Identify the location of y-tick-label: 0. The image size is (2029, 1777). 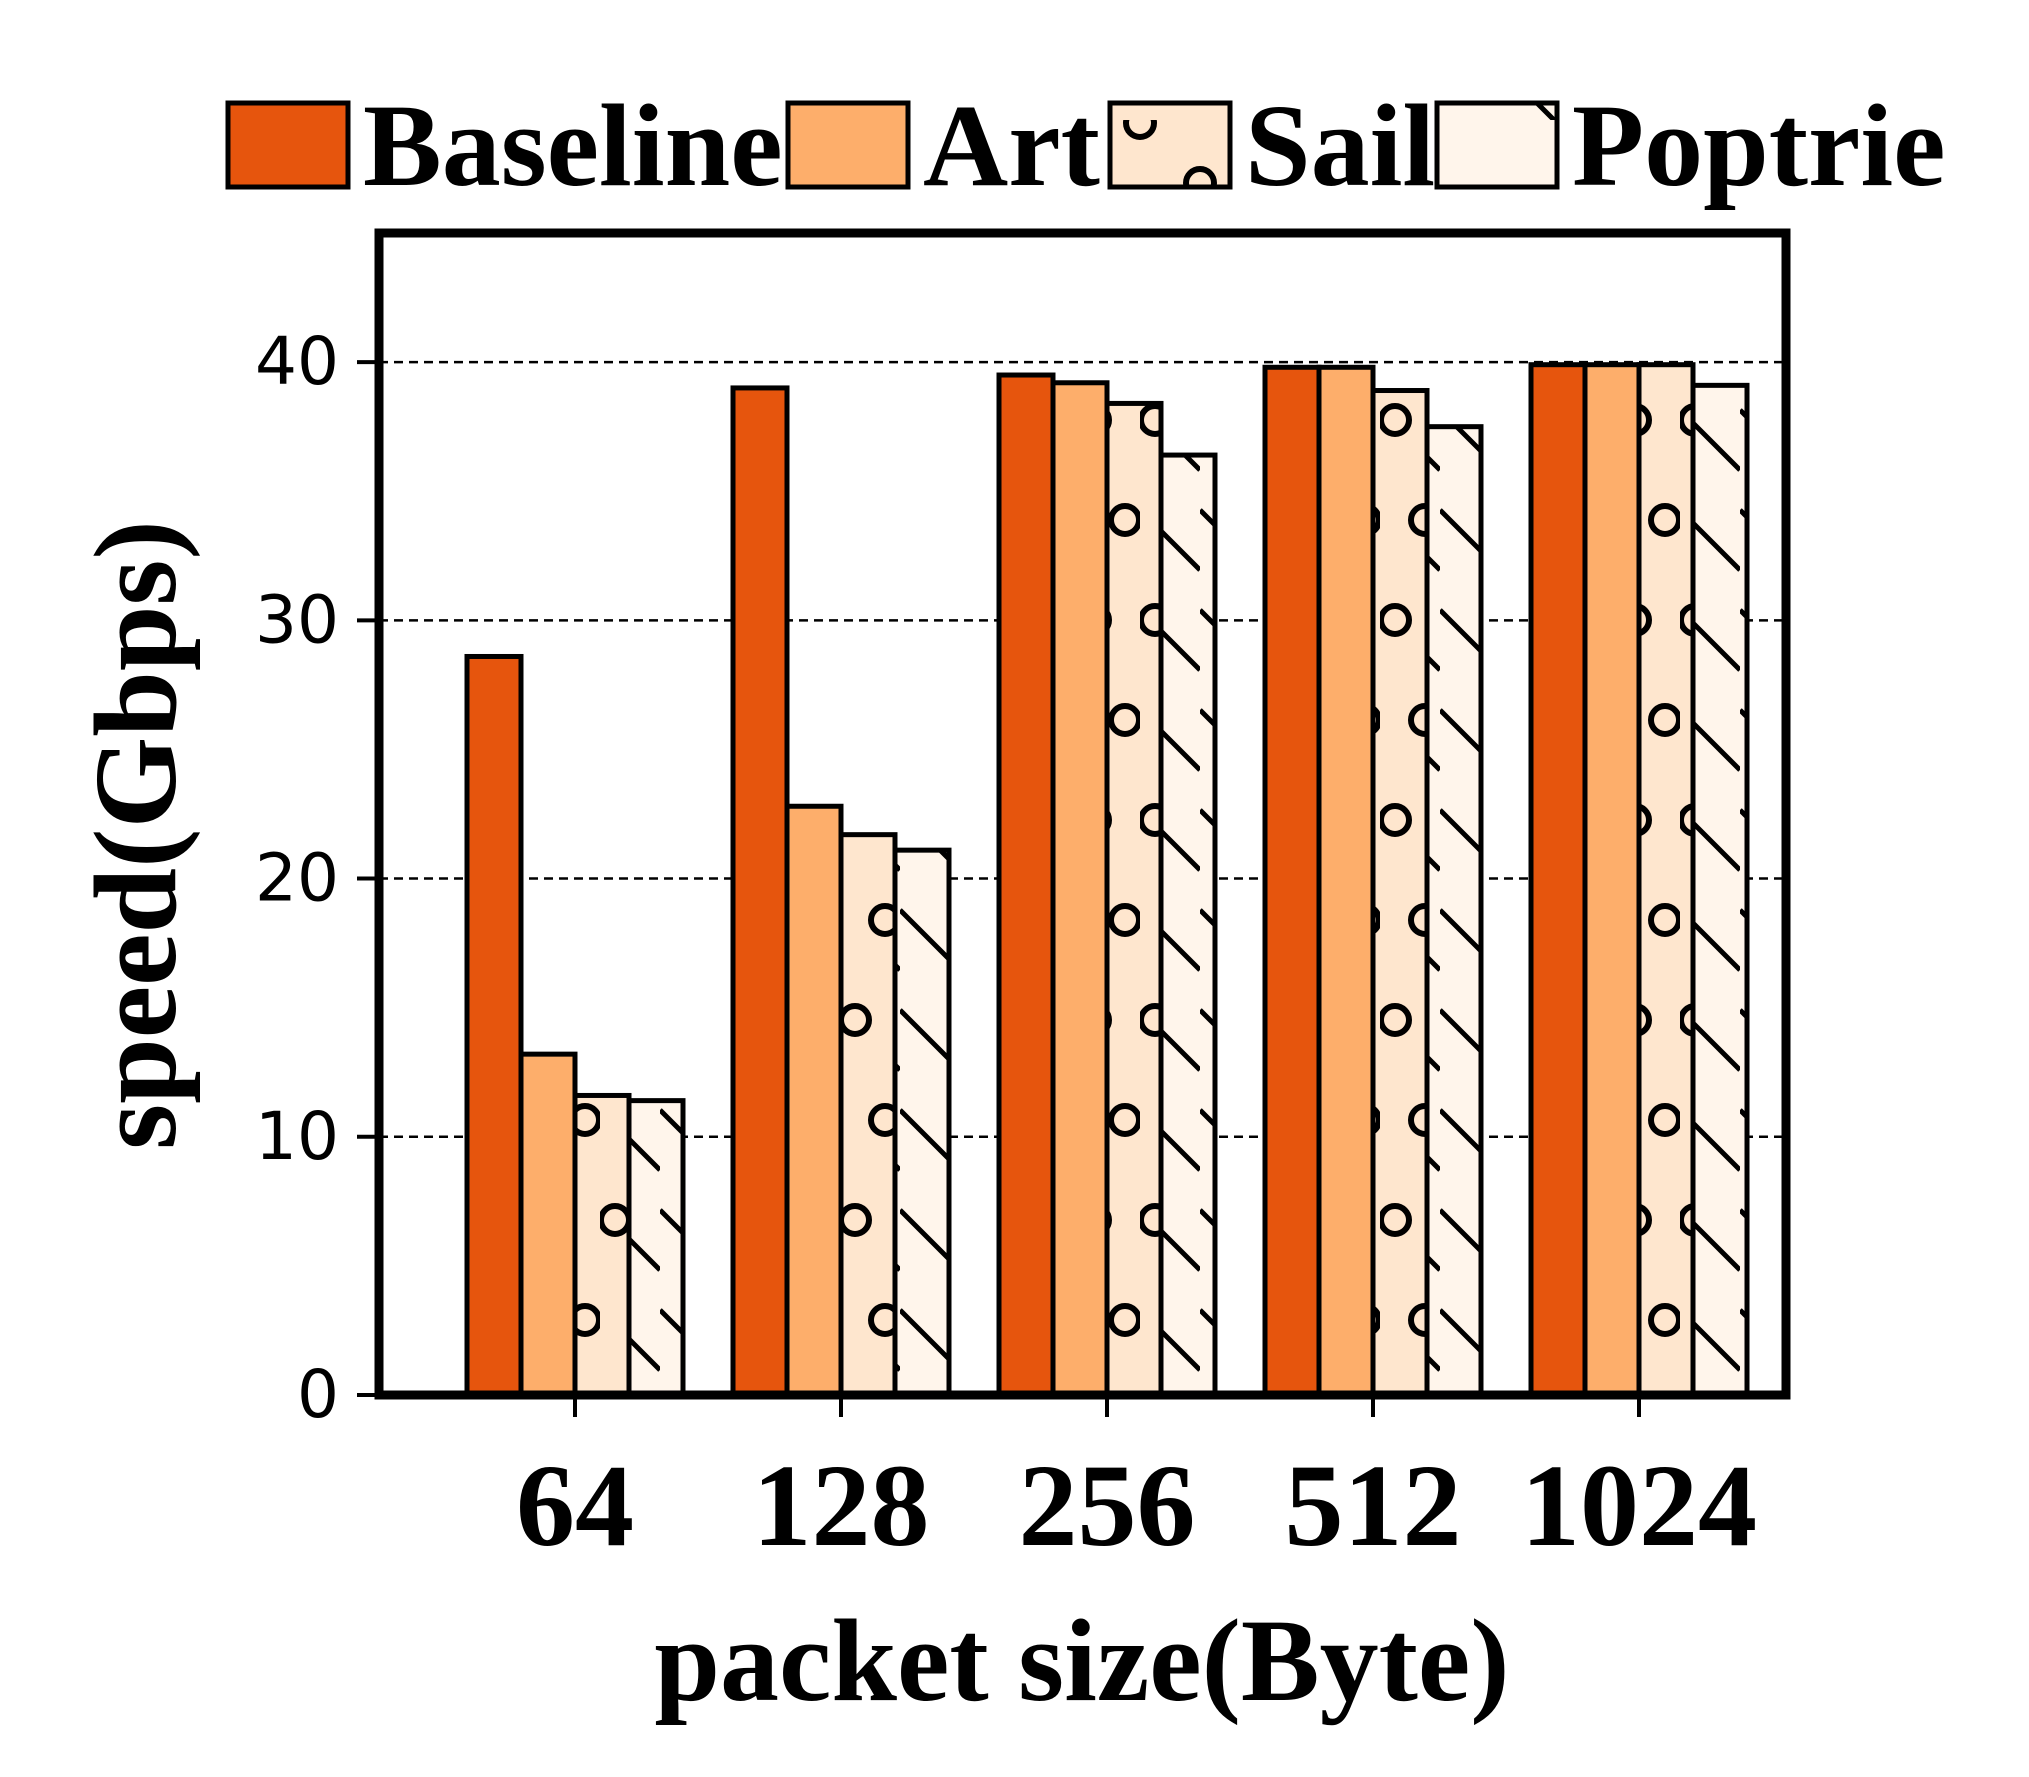
(318, 1394).